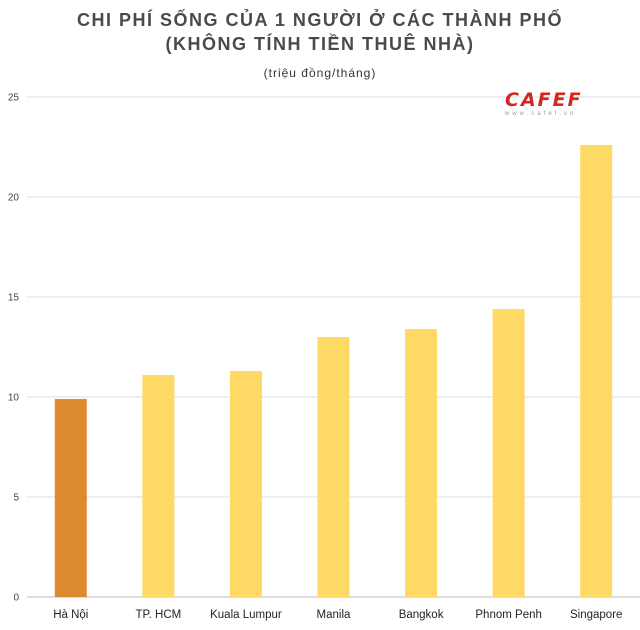  What do you see at coordinates (14, 298) in the screenshot?
I see `y-tick-label: 15` at bounding box center [14, 298].